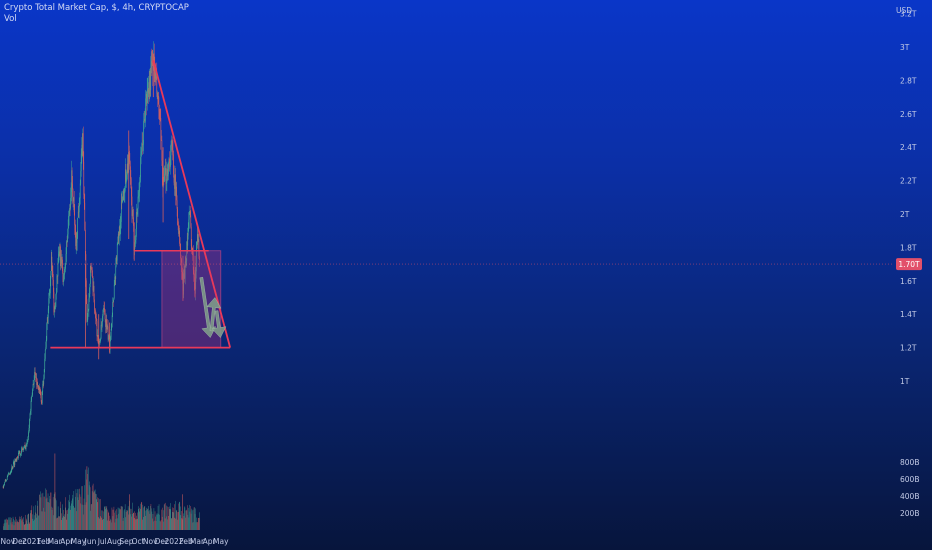 The height and width of the screenshot is (550, 932). What do you see at coordinates (221, 541) in the screenshot?
I see `time-tick-label: May` at bounding box center [221, 541].